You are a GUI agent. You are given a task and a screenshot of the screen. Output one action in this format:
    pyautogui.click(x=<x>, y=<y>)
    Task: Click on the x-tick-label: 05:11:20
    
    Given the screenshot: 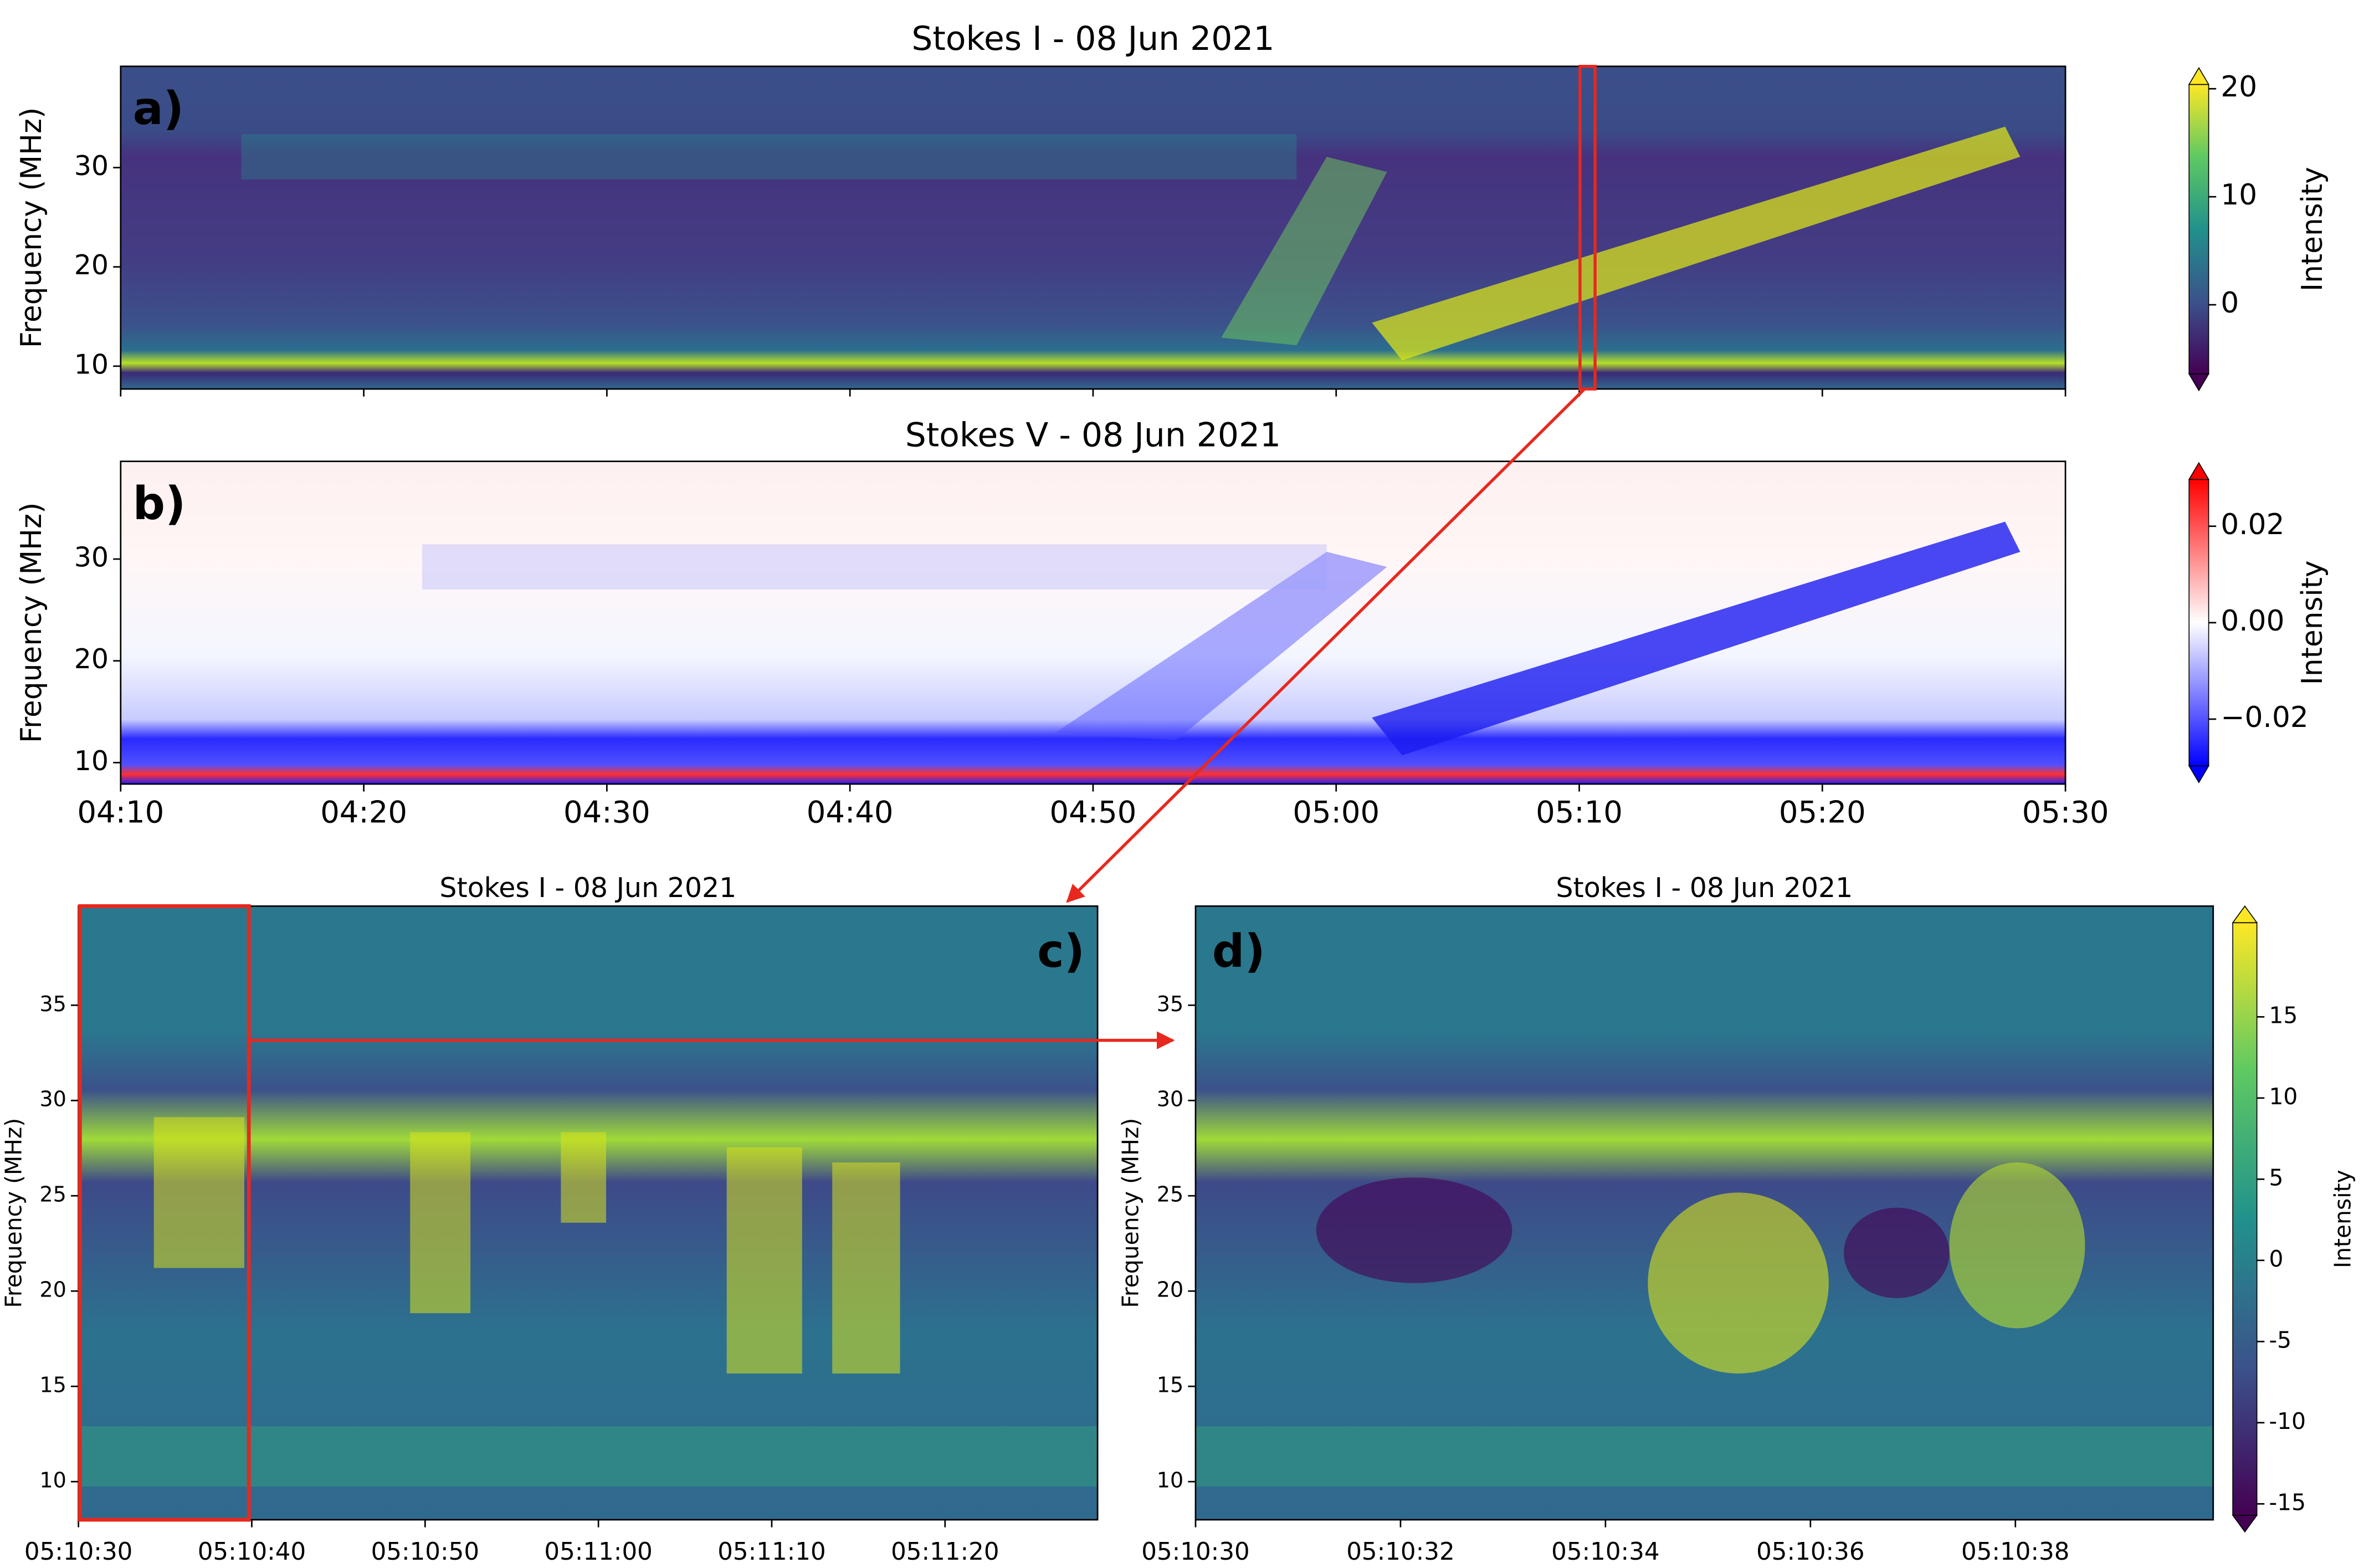 What is the action you would take?
    pyautogui.click(x=945, y=1552)
    